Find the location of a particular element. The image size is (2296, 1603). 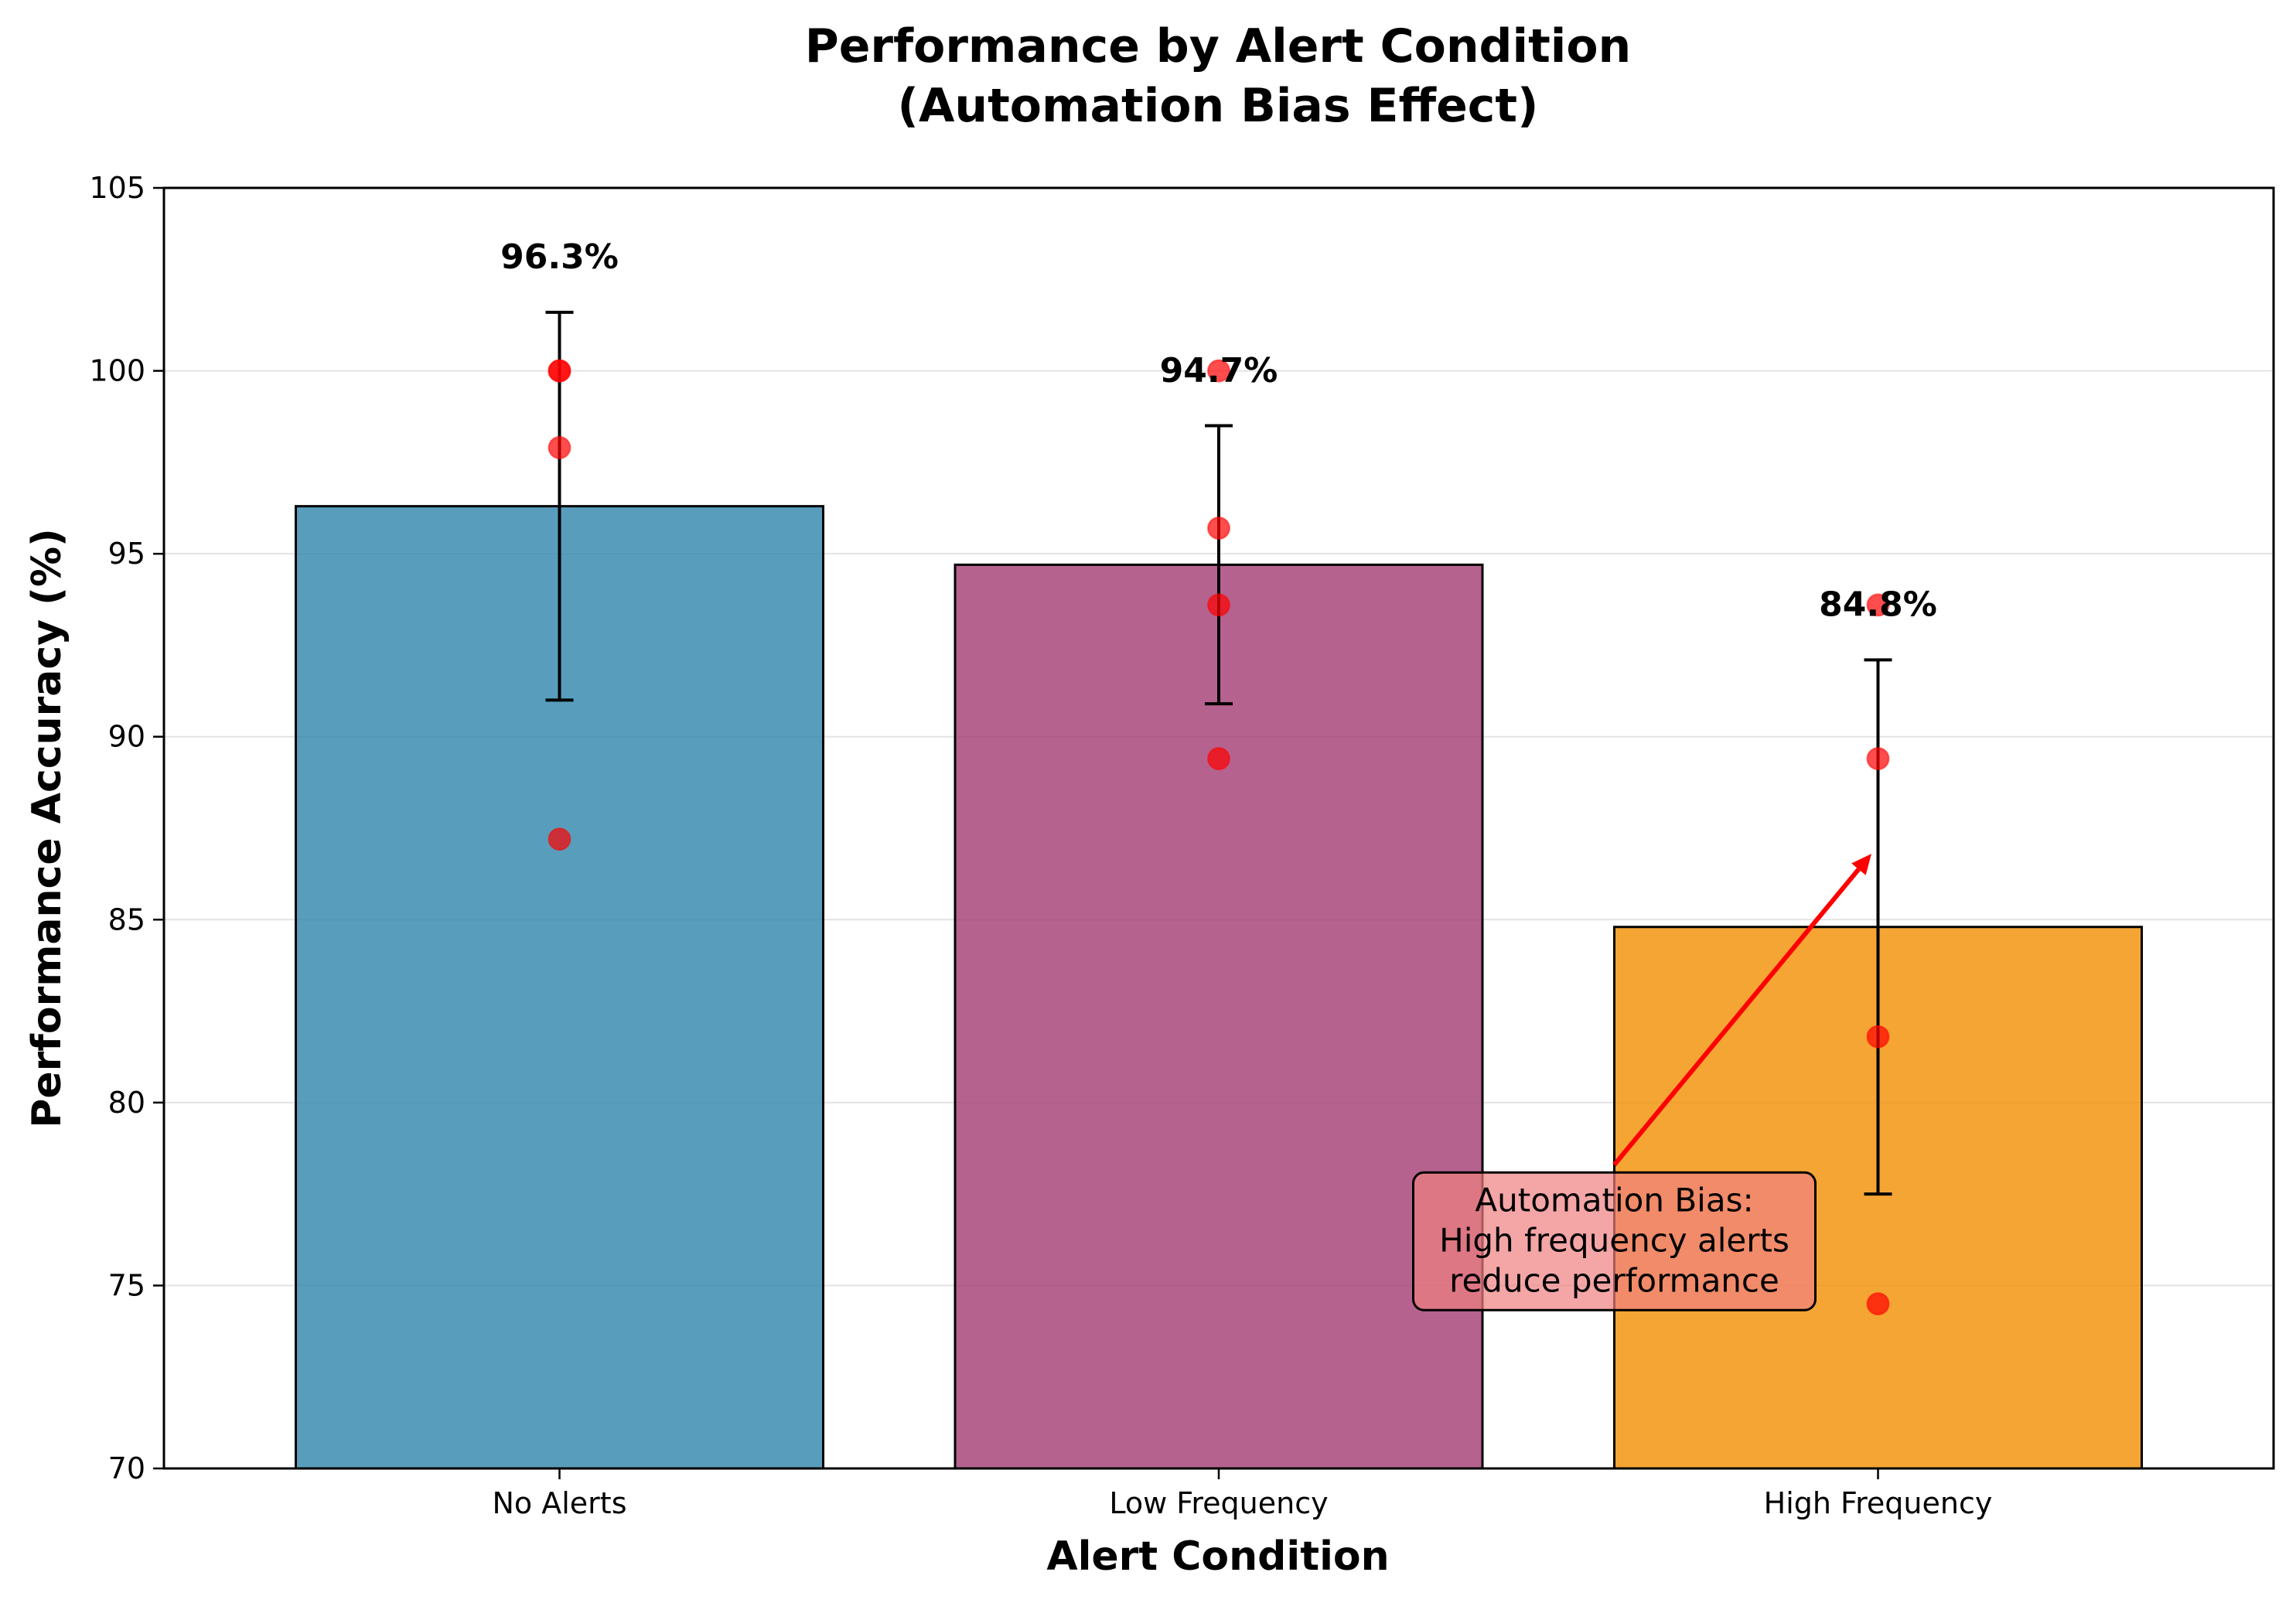

annotation-line-0: Automation Bias: is located at coordinates (1614, 1200).